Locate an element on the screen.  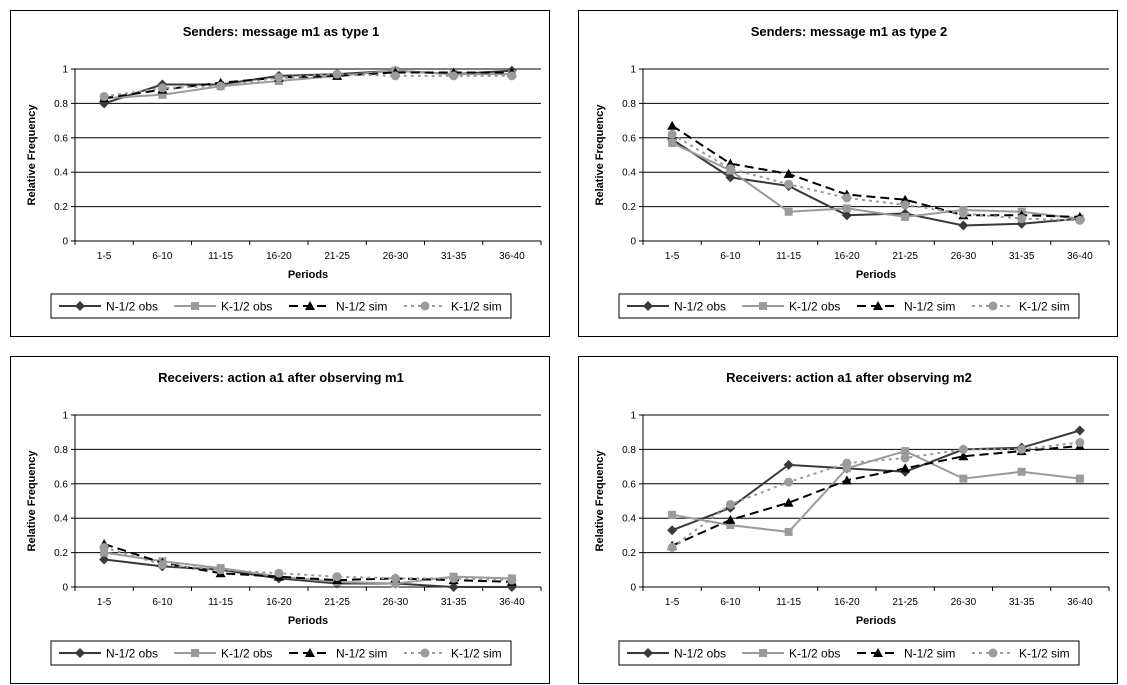
y-tick-label: 0 is located at coordinates (65, 588).